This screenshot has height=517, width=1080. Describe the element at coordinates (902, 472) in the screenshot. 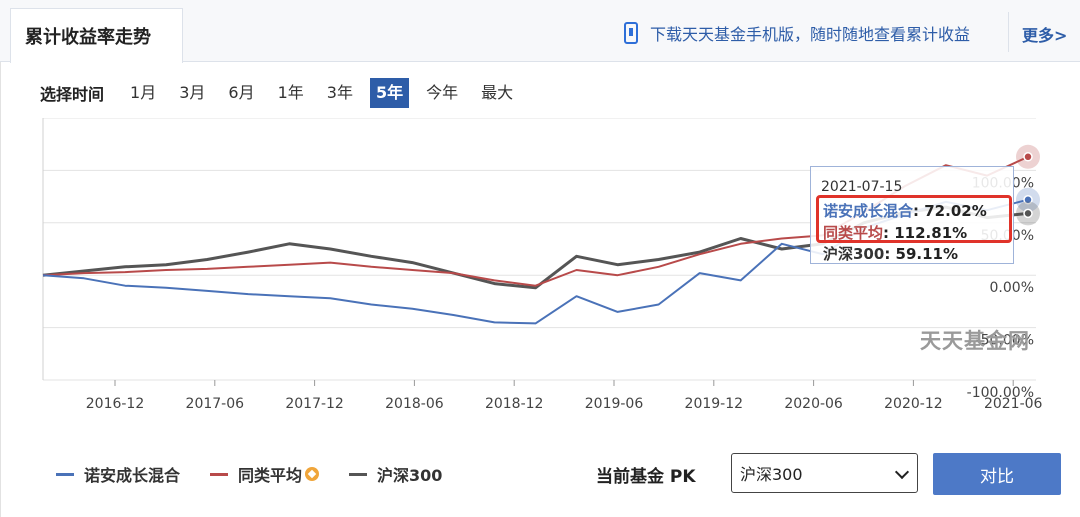

I see `chevron-down-icon` at that location.